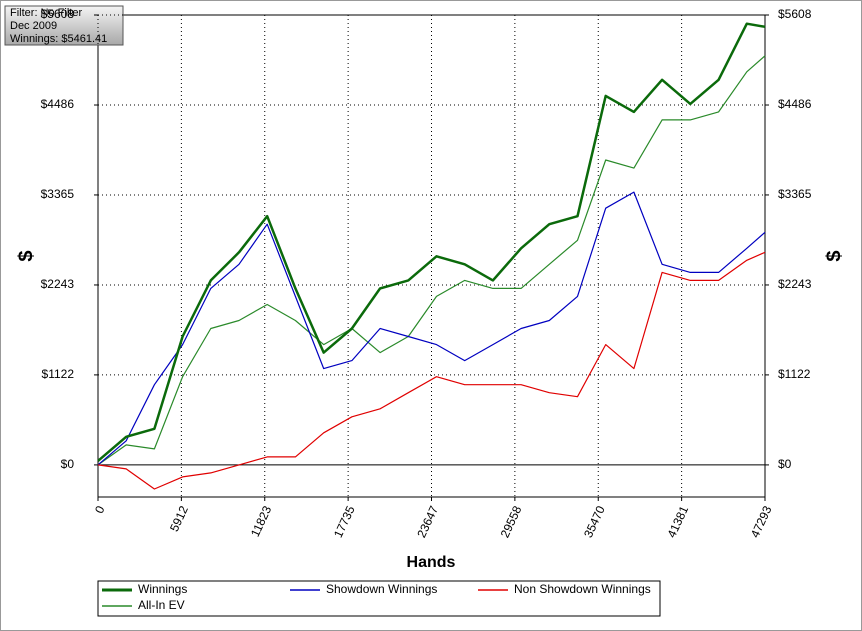  Describe the element at coordinates (58, 39) in the screenshot. I see `info-line: Winnings: $5461.41` at that location.